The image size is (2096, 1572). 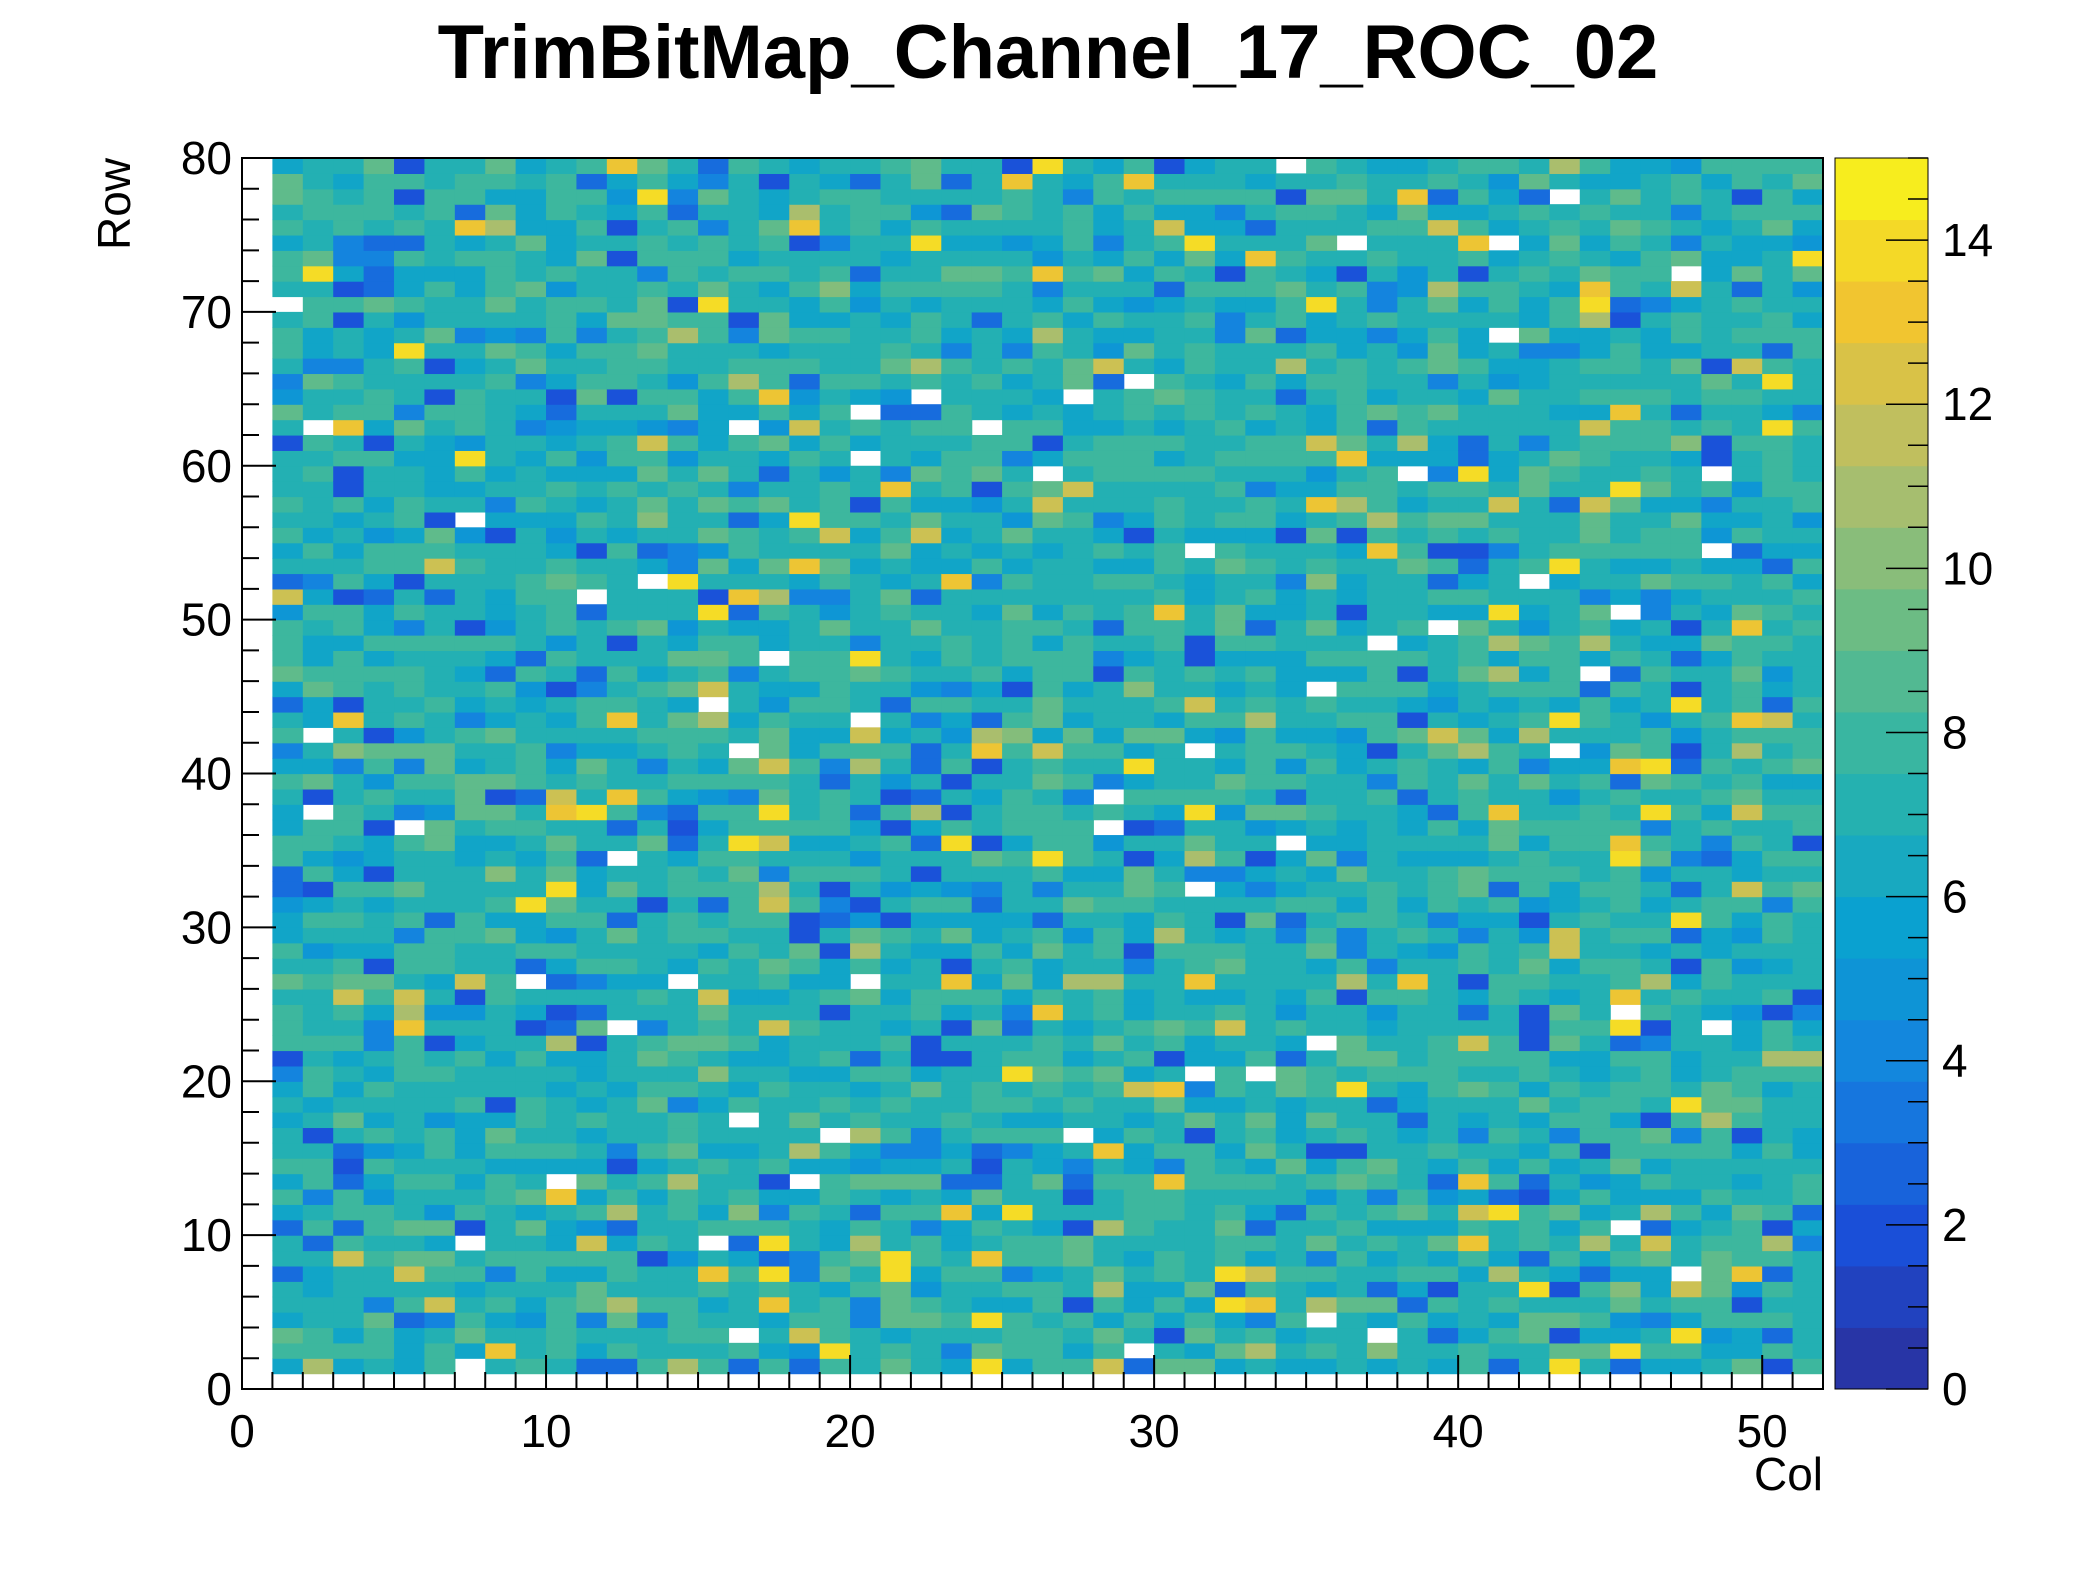 I want to click on palette-band, so click(x=1881, y=558).